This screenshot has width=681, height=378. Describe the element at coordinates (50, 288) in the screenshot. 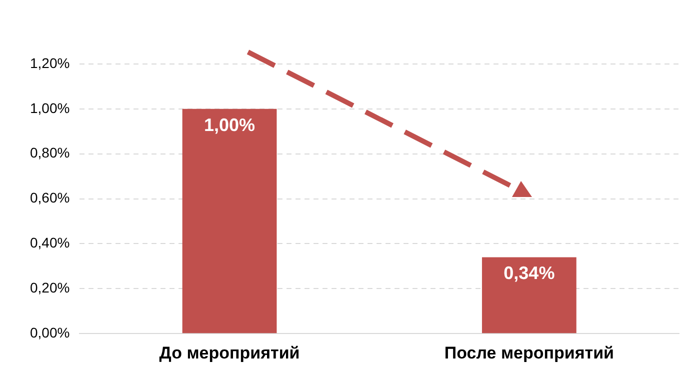

I see `y-tick-label: 0,20%` at that location.